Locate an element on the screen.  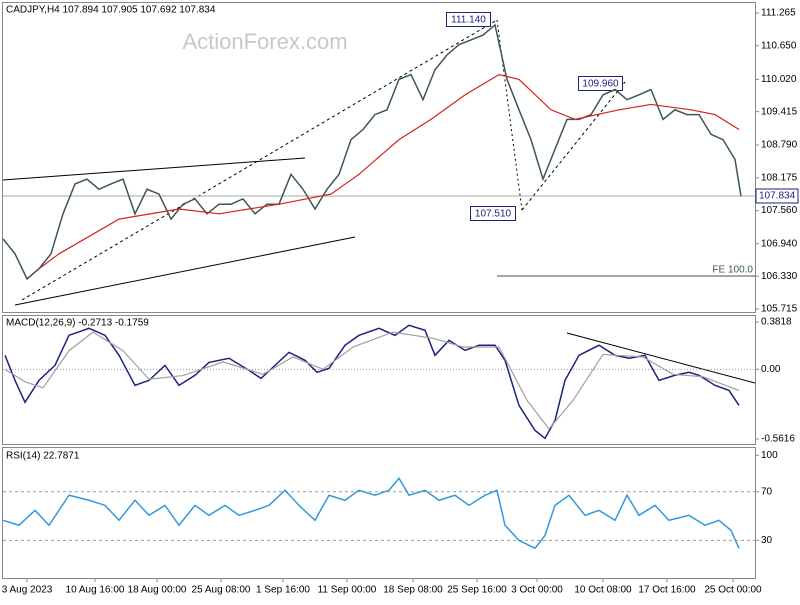
y-tick-label: 0.00 is located at coordinates (771, 369).